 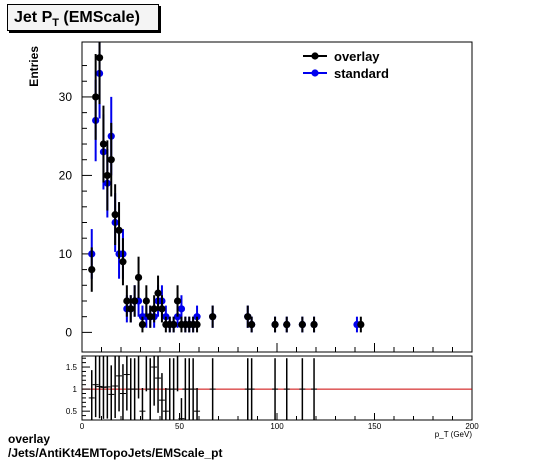 I want to click on x-tick-label: 0, so click(x=82, y=426).